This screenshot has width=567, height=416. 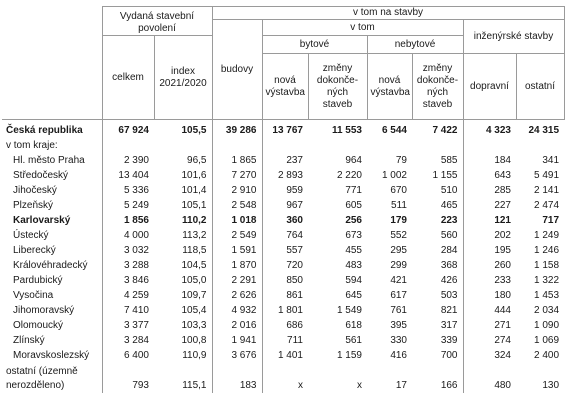 What do you see at coordinates (44, 130) in the screenshot?
I see `row-label: Česká republika` at bounding box center [44, 130].